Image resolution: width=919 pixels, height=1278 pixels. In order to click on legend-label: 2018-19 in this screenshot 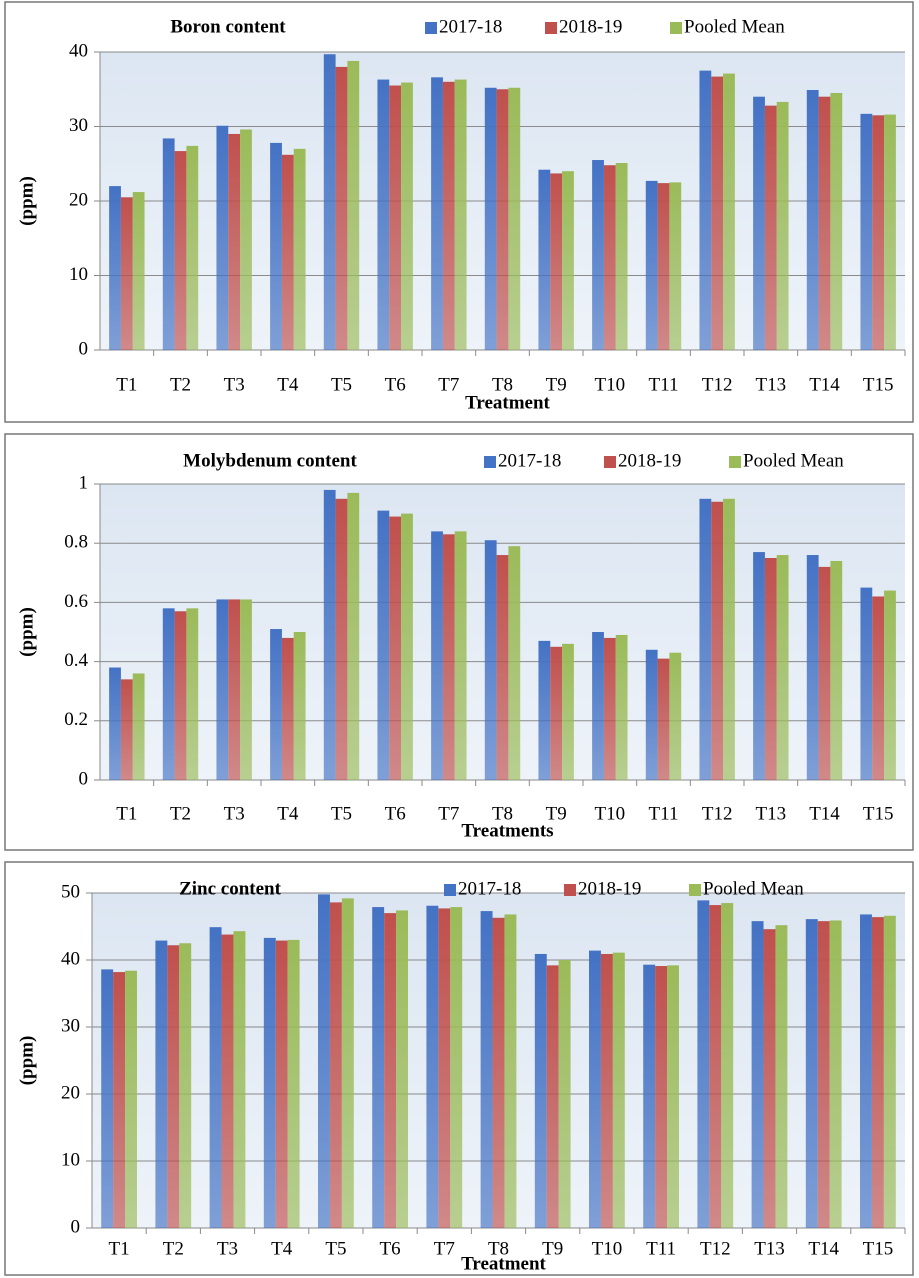, I will do `click(609, 888)`.